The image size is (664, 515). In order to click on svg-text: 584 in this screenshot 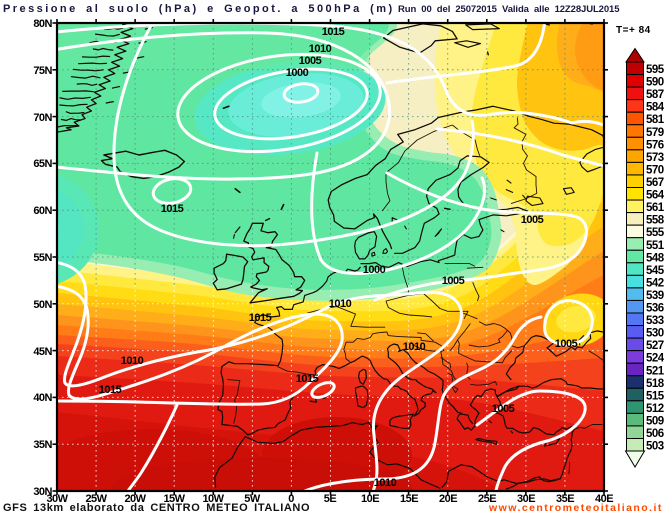, I will do `click(655, 108)`.